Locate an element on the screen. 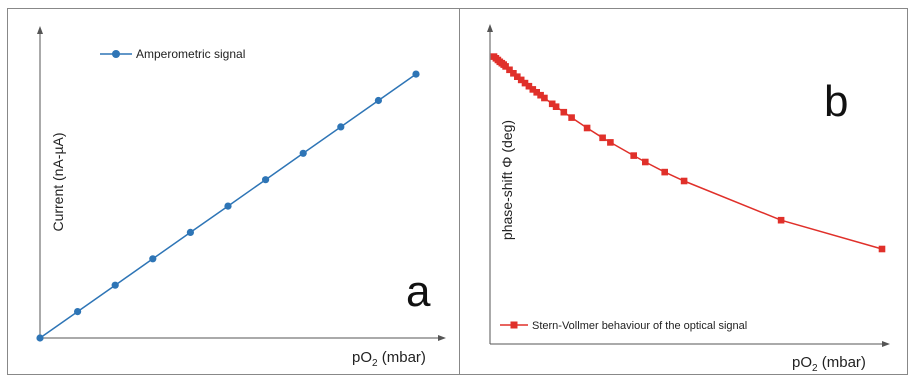 The height and width of the screenshot is (380, 914). panel-a-x-arrow-icon is located at coordinates (442, 338).